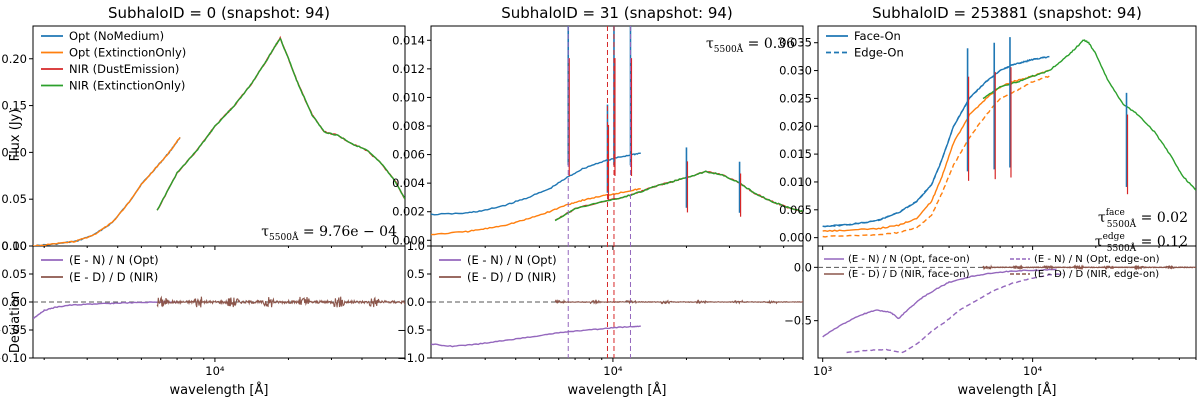 This screenshot has width=1200, height=404. Describe the element at coordinates (107, 309) in the screenshot. I see `series--e-n-n-opt-` at that location.